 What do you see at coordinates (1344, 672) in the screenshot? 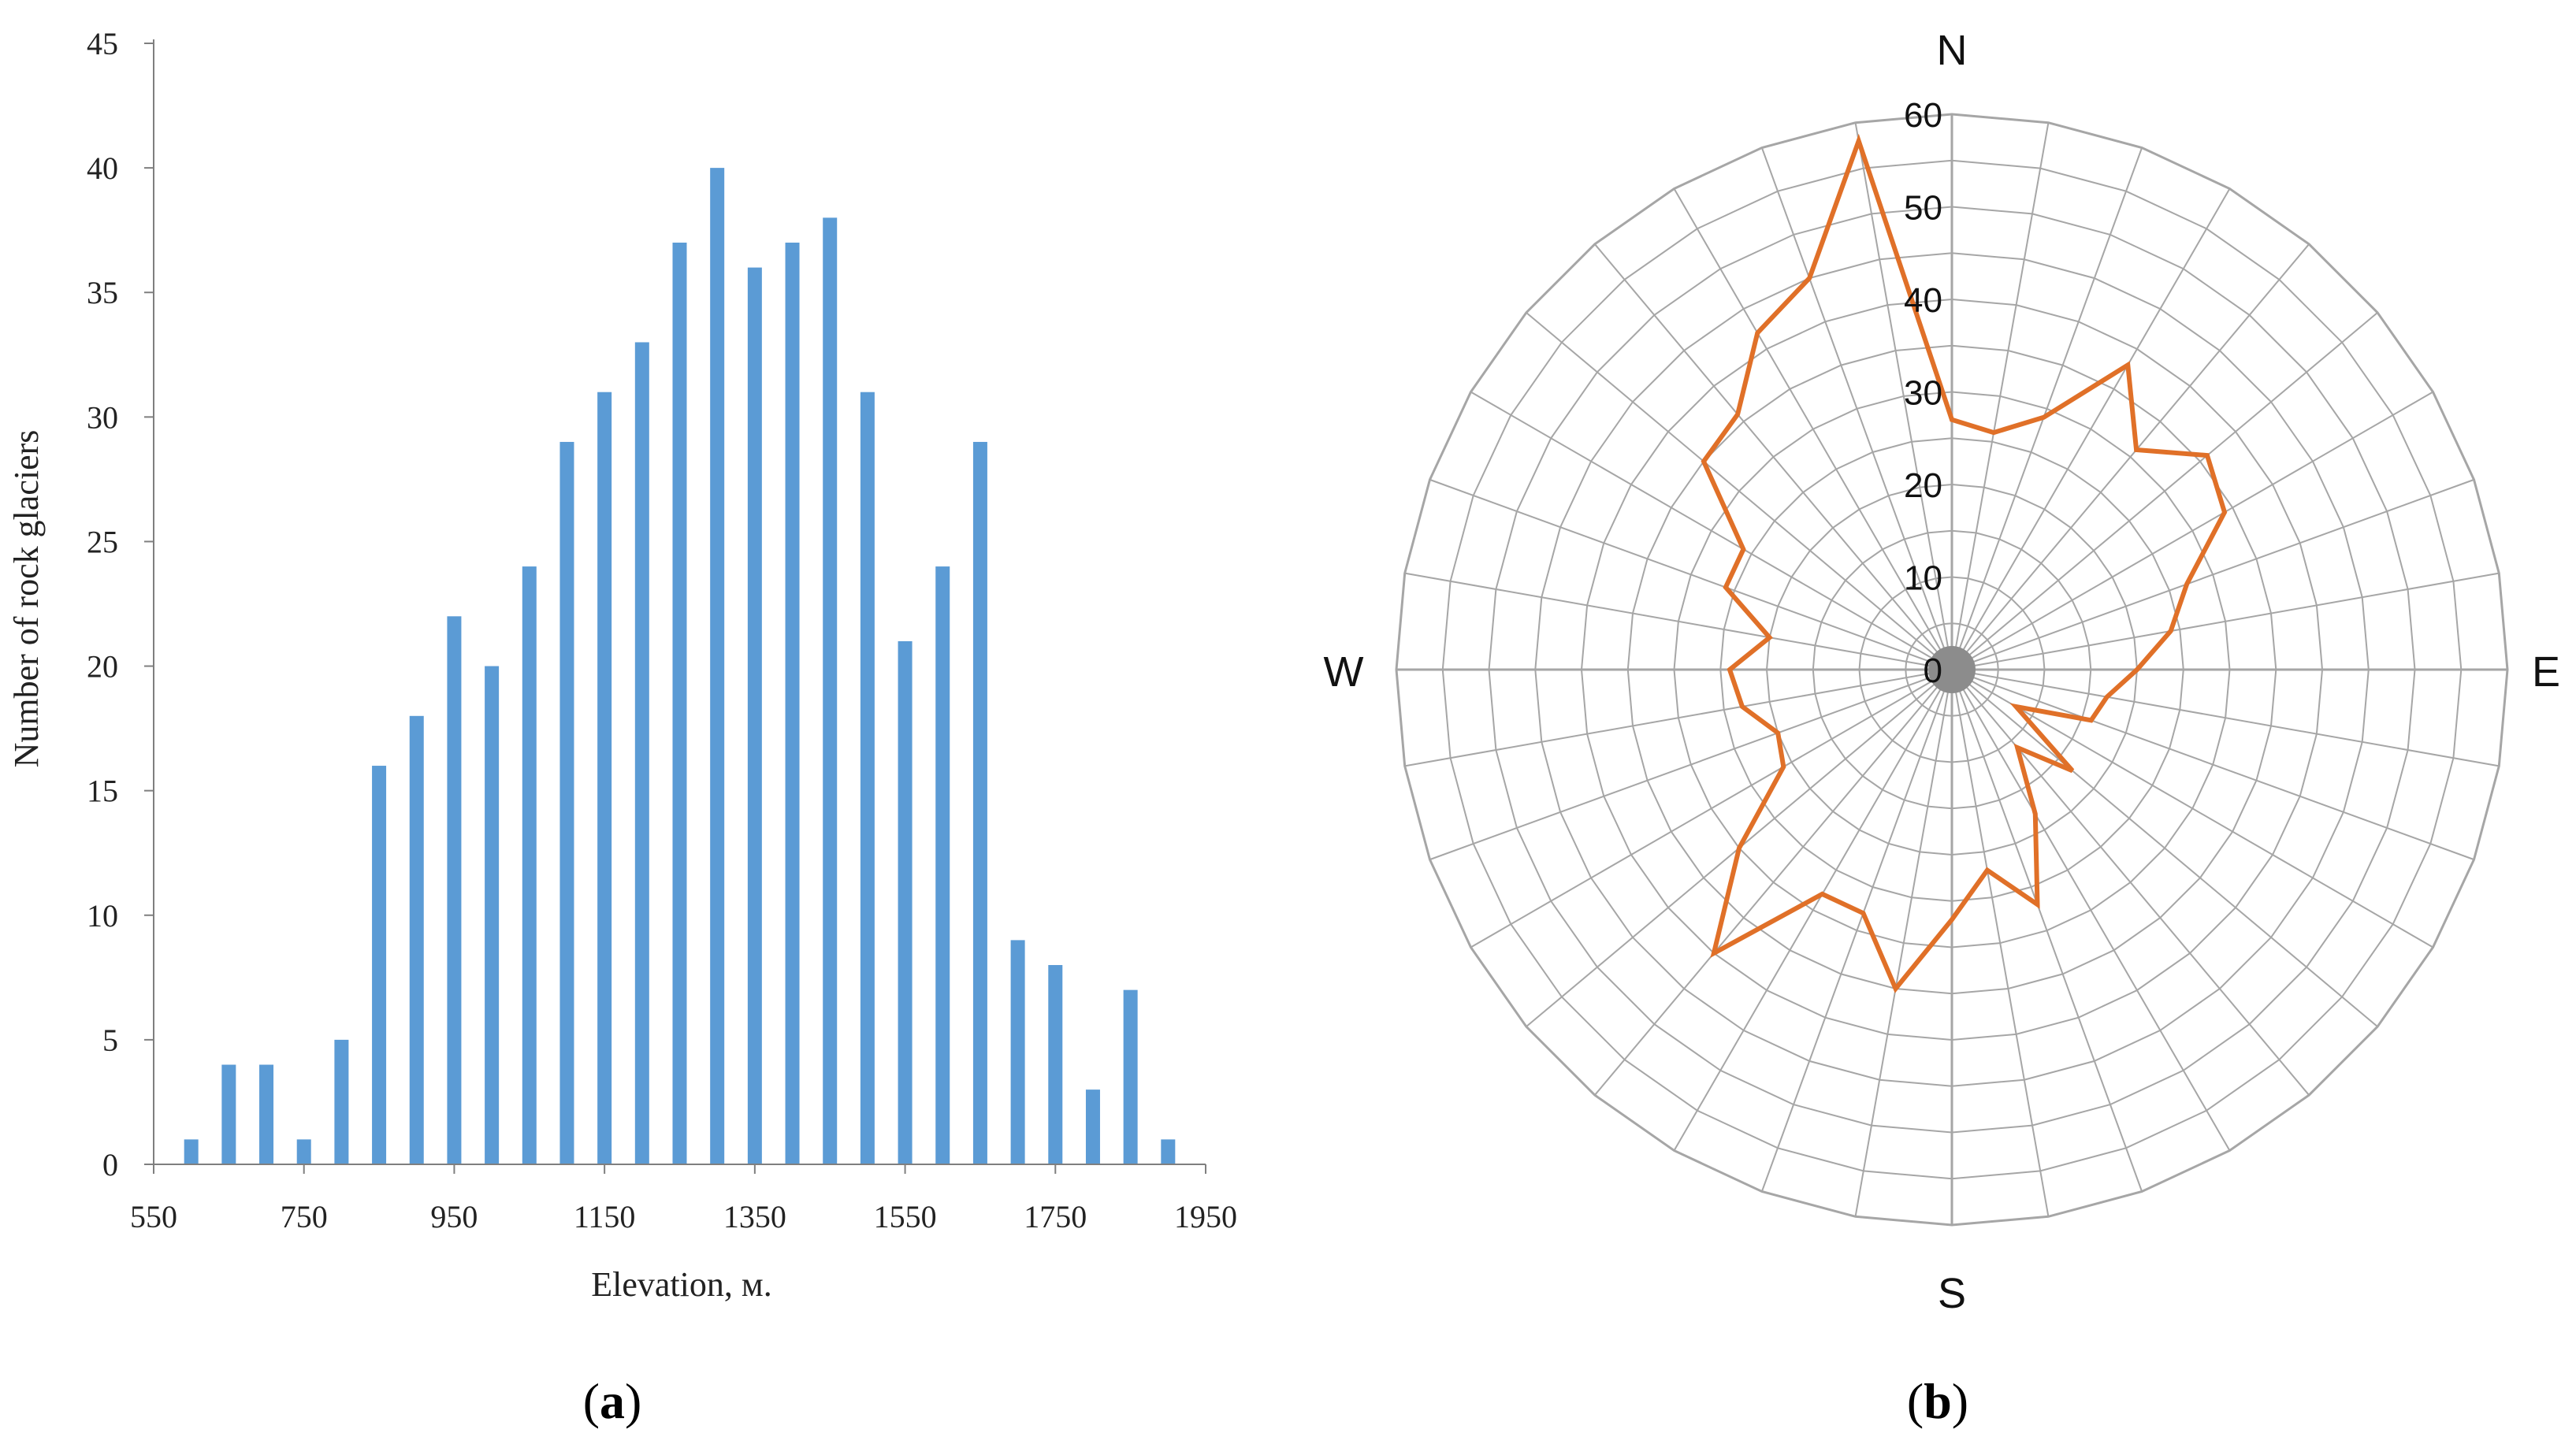
I see `direction-label-west: W` at bounding box center [1344, 672].